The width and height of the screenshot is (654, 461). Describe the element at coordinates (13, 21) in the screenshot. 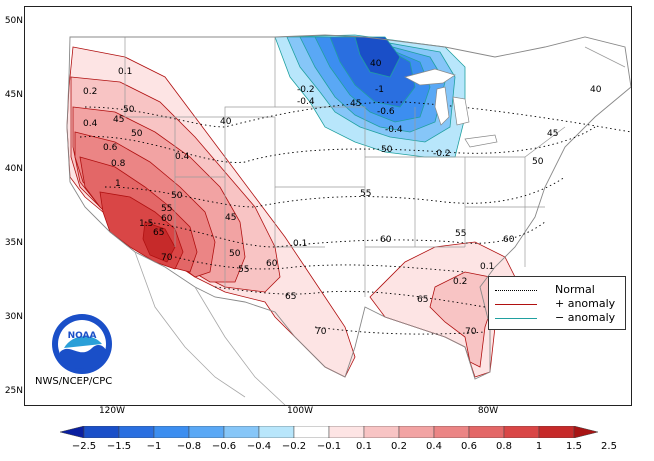

I see `lat-label-50n: 50N` at that location.